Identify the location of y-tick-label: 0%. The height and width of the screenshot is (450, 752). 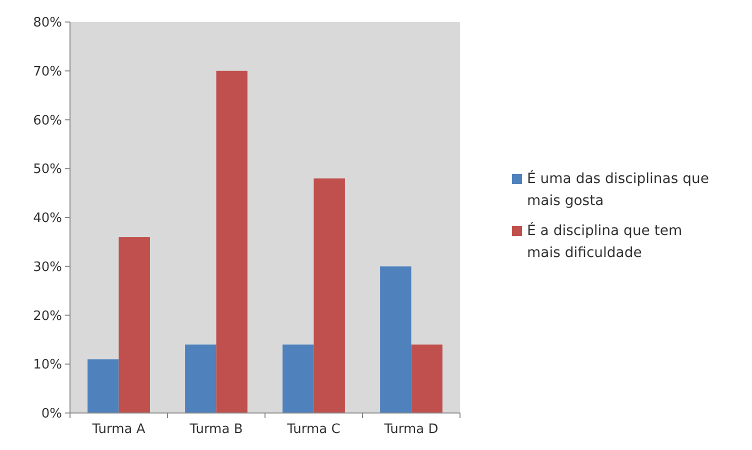
(51, 414).